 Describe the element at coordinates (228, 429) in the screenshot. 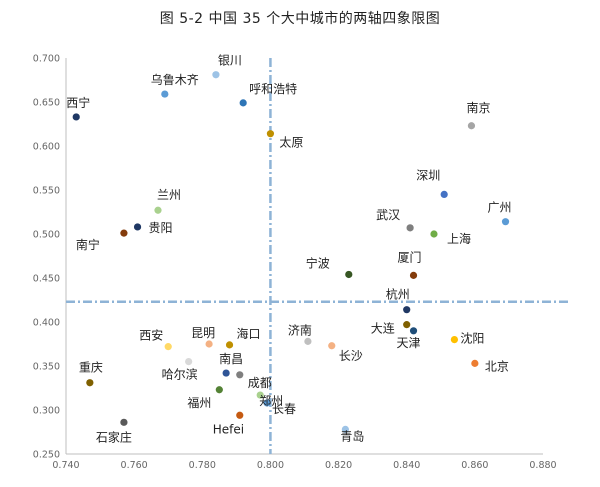

I see `city-label: Hefei` at that location.